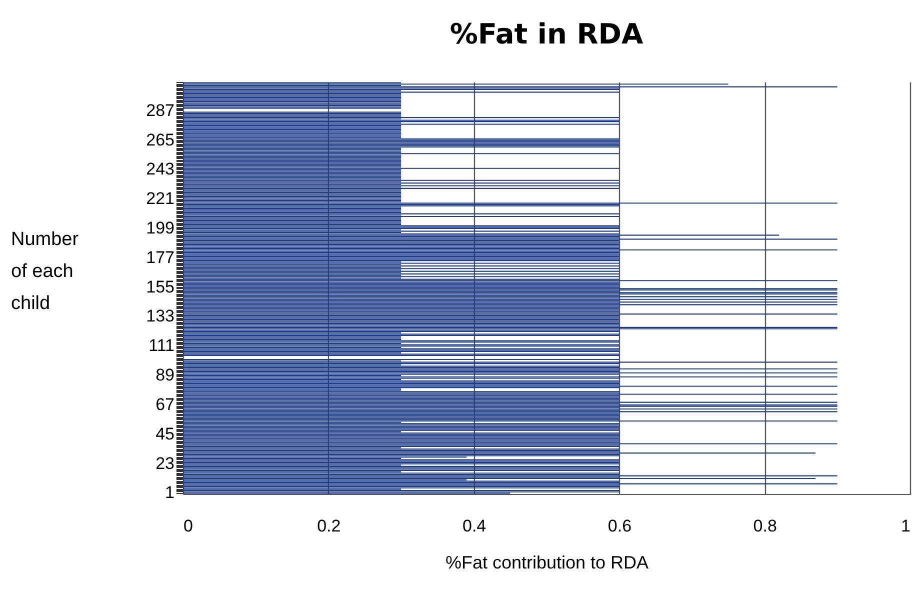 Image resolution: width=919 pixels, height=589 pixels. I want to click on y-tick-label: 89, so click(165, 375).